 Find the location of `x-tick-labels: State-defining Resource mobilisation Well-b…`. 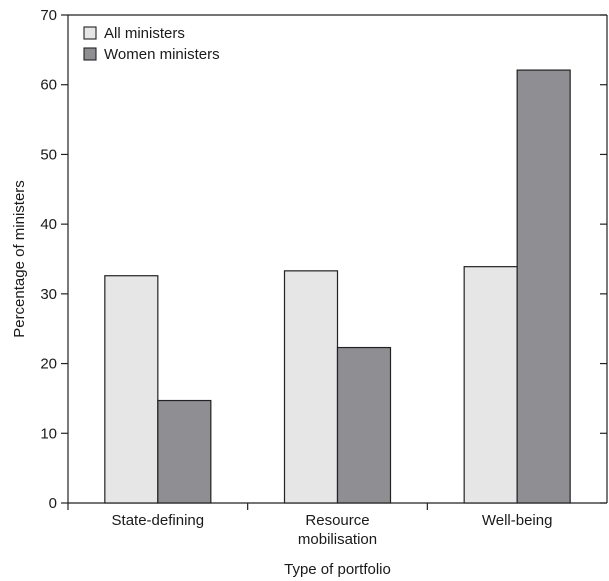

x-tick-labels: State-defining Resource mobilisation Well-b… is located at coordinates (332, 530).